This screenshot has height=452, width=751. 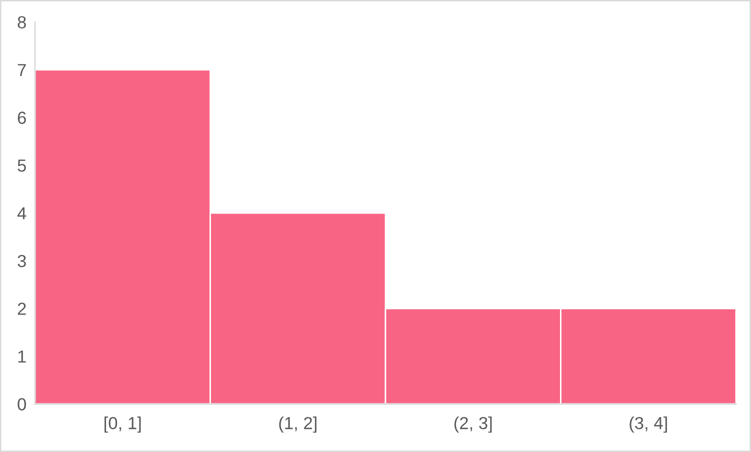 What do you see at coordinates (648, 424) in the screenshot?
I see `x-tick-label: (3, 4]` at bounding box center [648, 424].